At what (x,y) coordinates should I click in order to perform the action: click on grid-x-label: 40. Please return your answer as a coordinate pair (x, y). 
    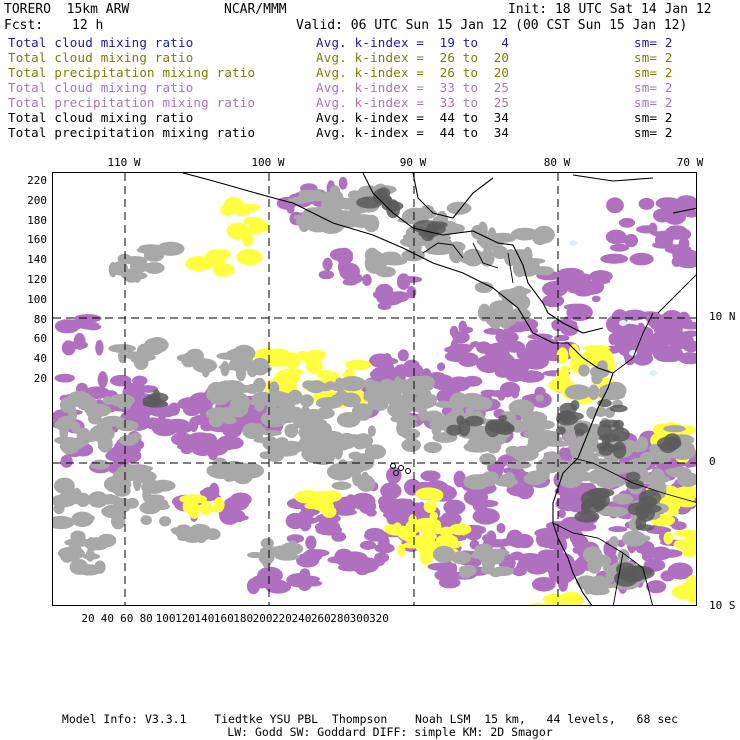
    Looking at the image, I should click on (107, 618).